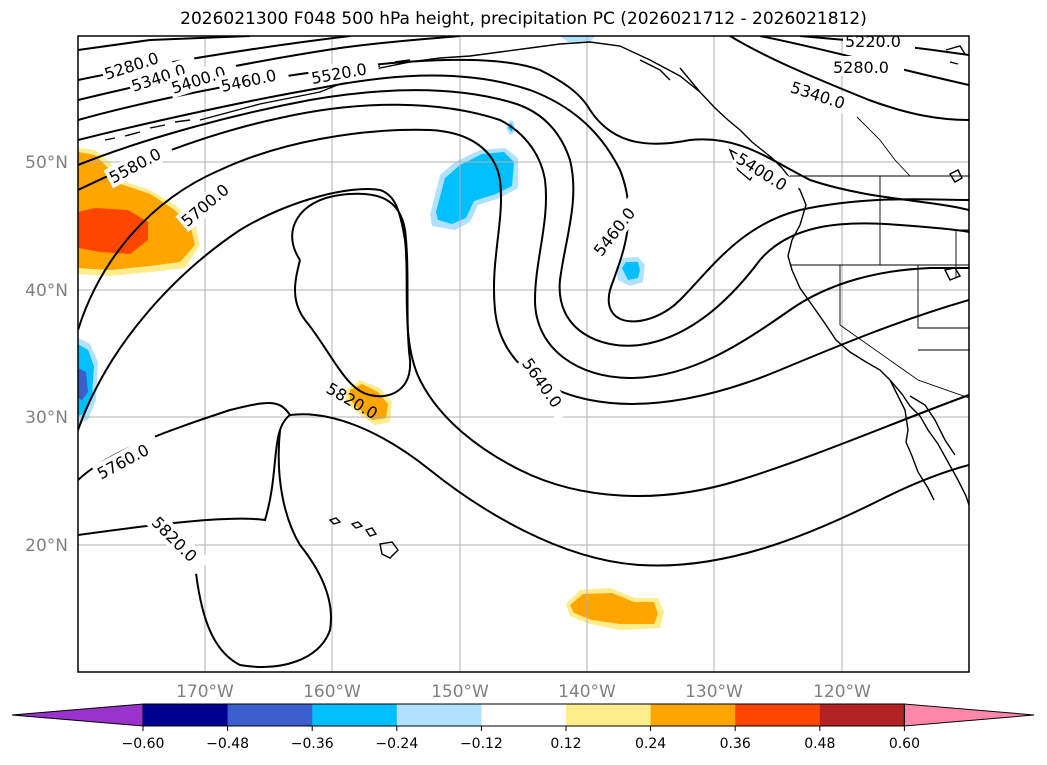 The image size is (1047, 765). What do you see at coordinates (460, 692) in the screenshot?
I see `lon-label-150w: 150°W` at bounding box center [460, 692].